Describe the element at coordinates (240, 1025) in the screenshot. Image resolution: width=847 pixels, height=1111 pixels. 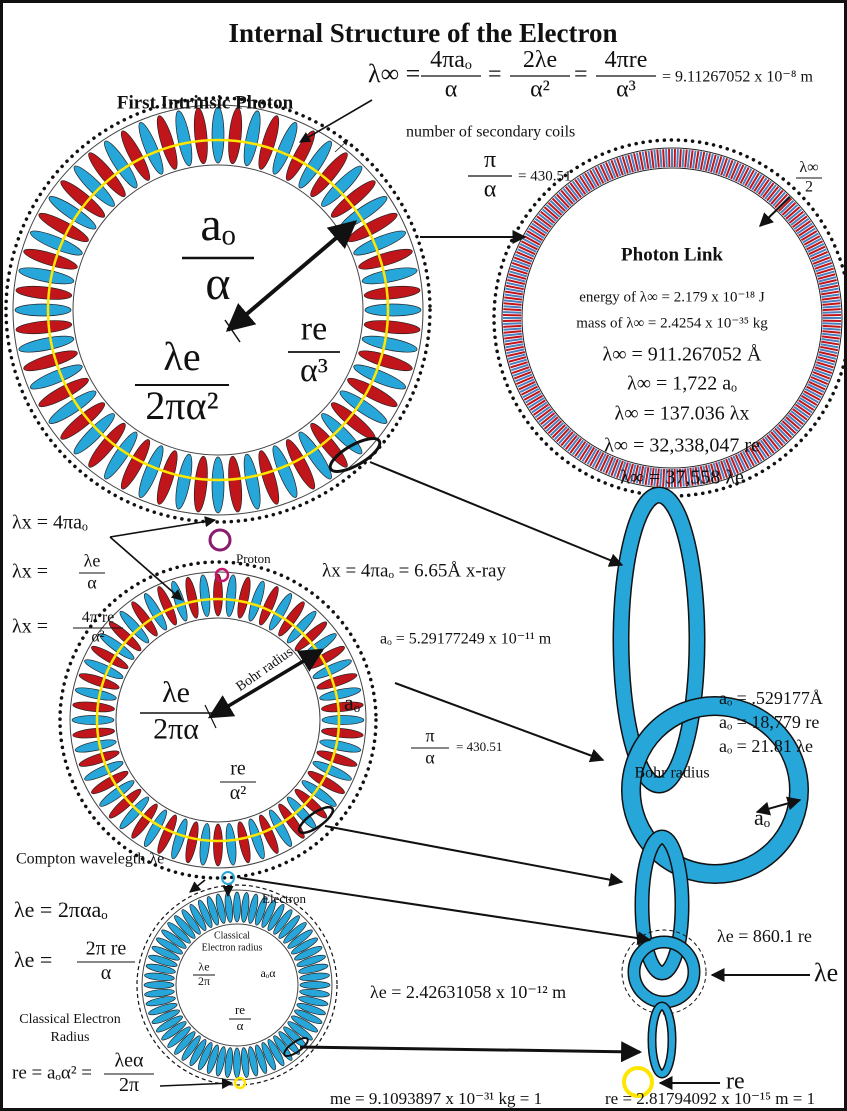
I see `fraction-denominator: α` at that location.